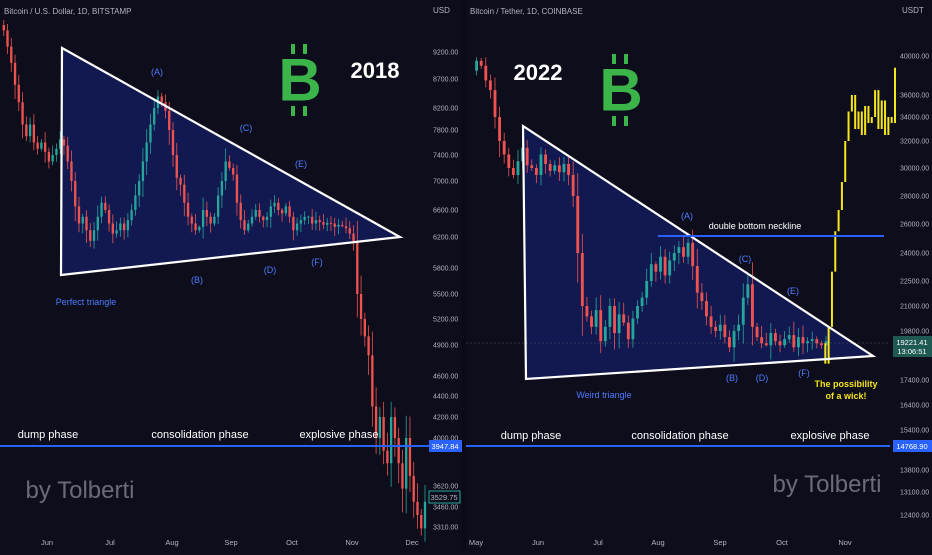 This screenshot has height=555, width=932. Describe the element at coordinates (445, 377) in the screenshot. I see `y-tick-label: 4600.00` at that location.